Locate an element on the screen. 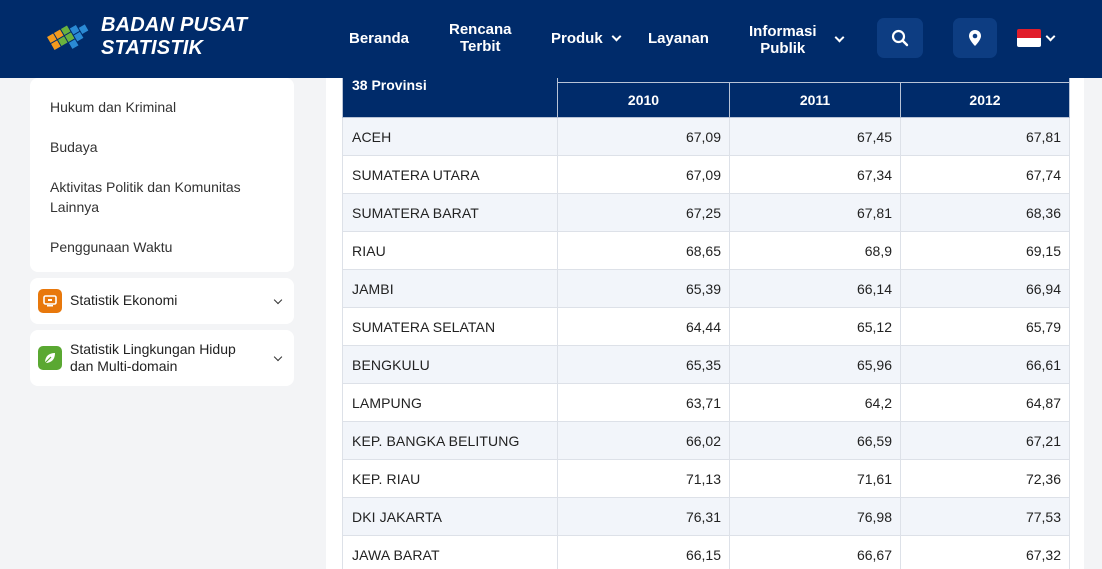 Image resolution: width=1102 pixels, height=569 pixels. province-name-cell: SUMATERA SELATAN is located at coordinates (450, 326).